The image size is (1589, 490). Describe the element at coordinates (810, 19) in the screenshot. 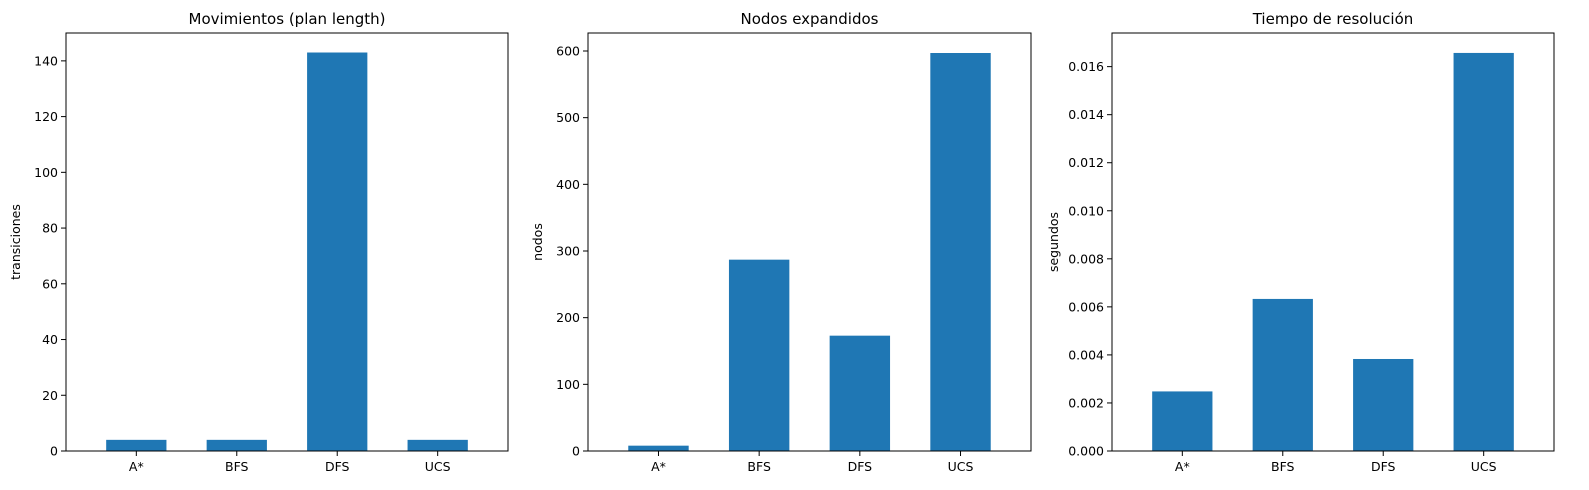

I see `chart-title: Nodos expandidos` at that location.